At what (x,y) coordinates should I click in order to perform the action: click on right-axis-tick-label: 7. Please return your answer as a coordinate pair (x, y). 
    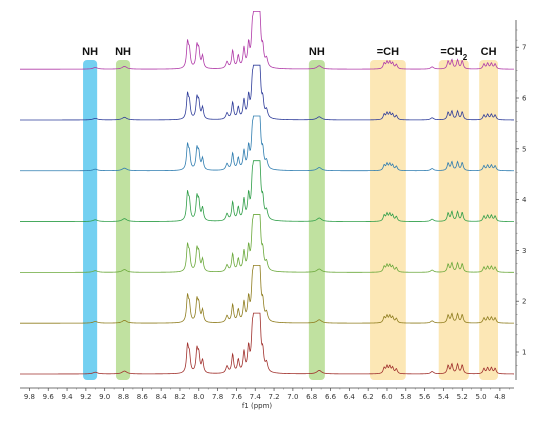
    Looking at the image, I should click on (524, 48).